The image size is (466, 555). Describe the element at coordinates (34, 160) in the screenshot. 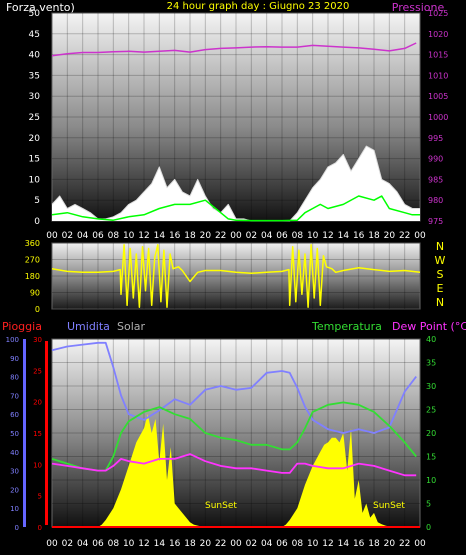

I see `wind-axis-tick-label: 15` at that location.